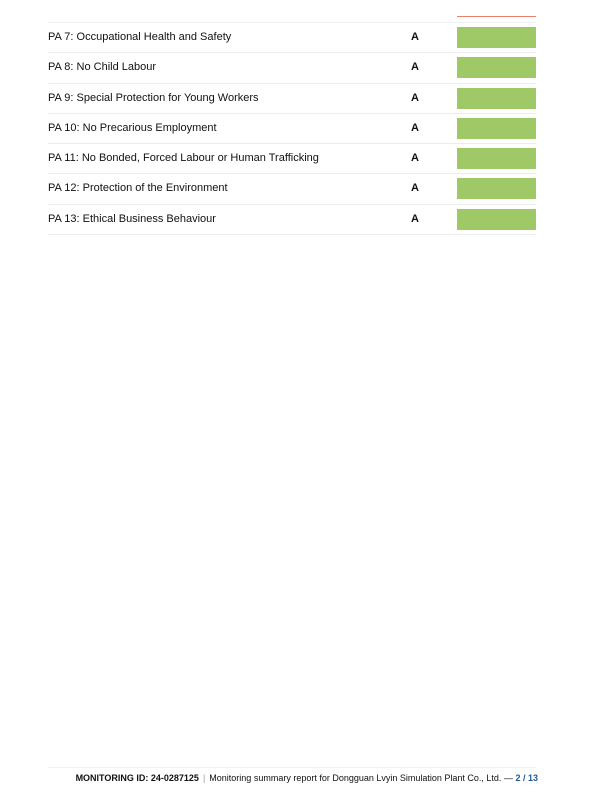  What do you see at coordinates (132, 127) in the screenshot?
I see `performance-area-label: PA 10: No Precarious Employment` at bounding box center [132, 127].